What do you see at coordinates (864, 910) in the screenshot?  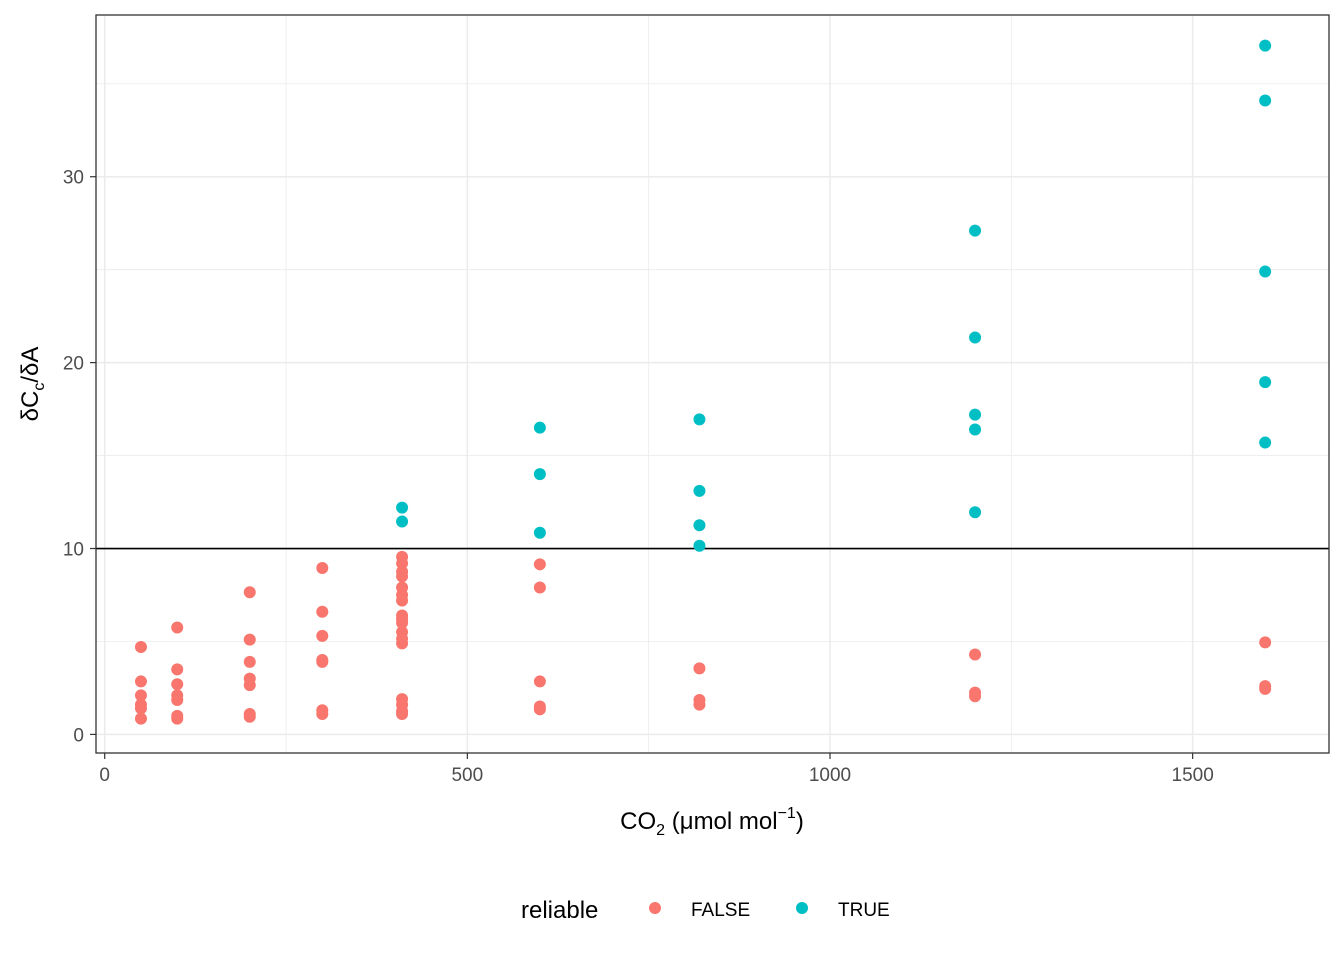 I see `legend-label-true: TRUE` at bounding box center [864, 910].